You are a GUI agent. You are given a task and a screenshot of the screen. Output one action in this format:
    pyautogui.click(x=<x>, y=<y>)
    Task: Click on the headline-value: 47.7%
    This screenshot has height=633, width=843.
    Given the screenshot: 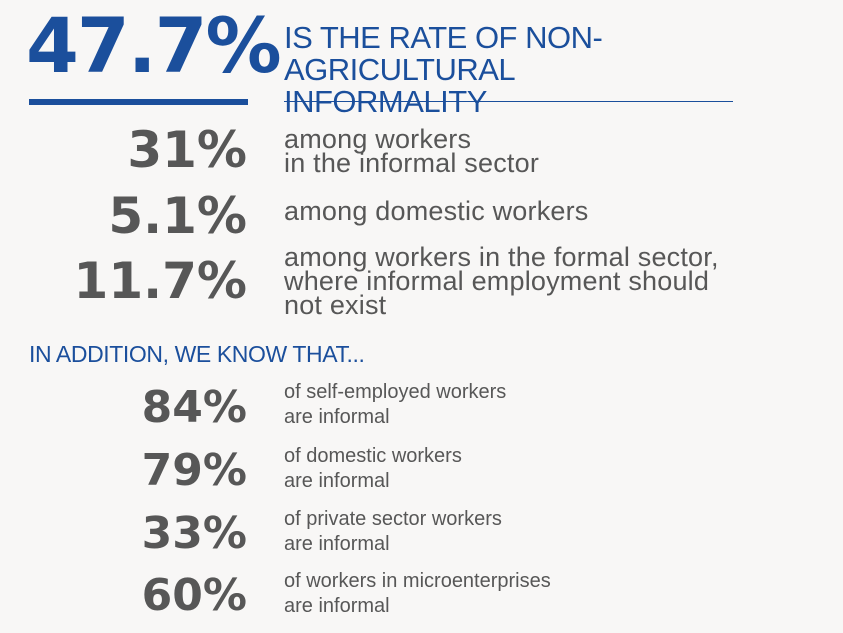 What is the action you would take?
    pyautogui.click(x=154, y=45)
    